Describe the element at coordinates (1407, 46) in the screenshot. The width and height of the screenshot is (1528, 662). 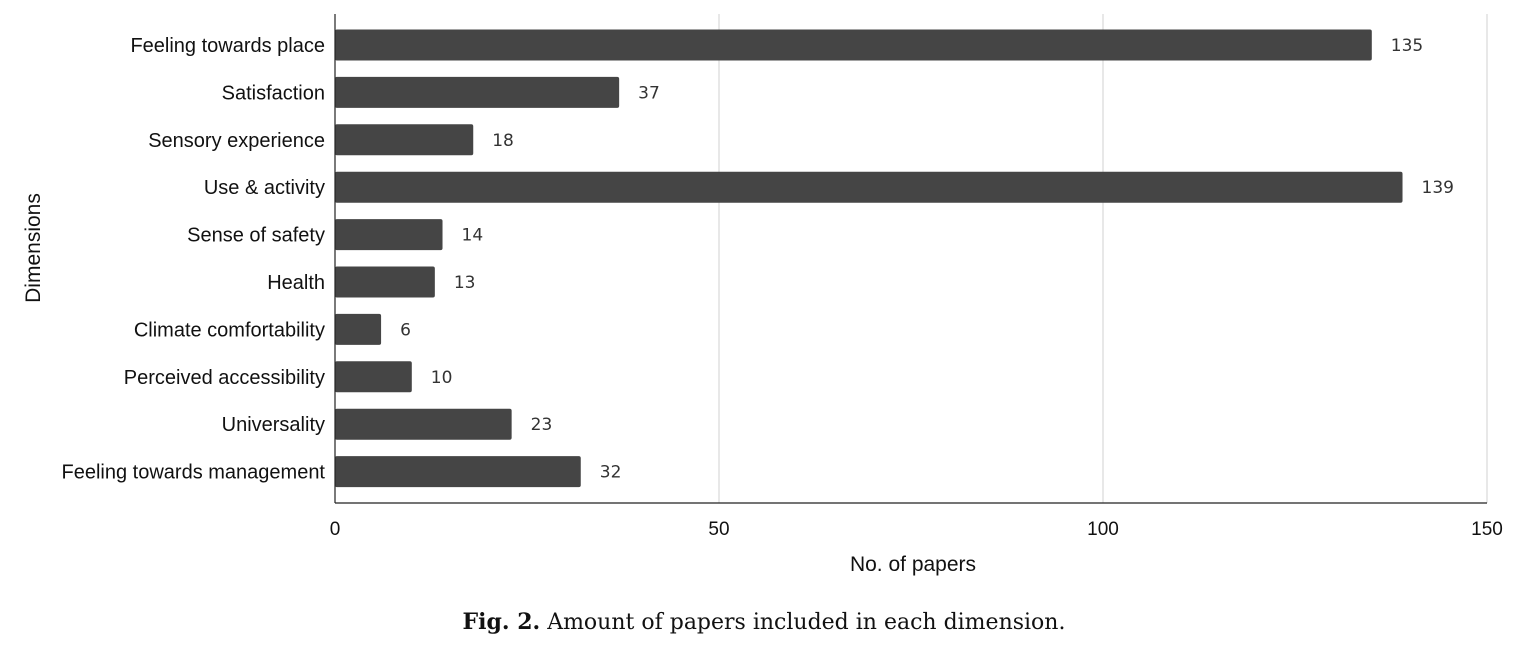
I see `data-label: 135` at that location.